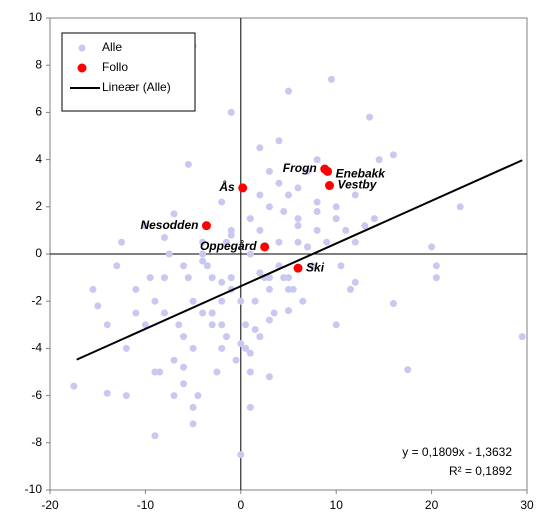 This screenshot has width=541, height=523. I want to click on x-tick-label: -20, so click(50, 505).